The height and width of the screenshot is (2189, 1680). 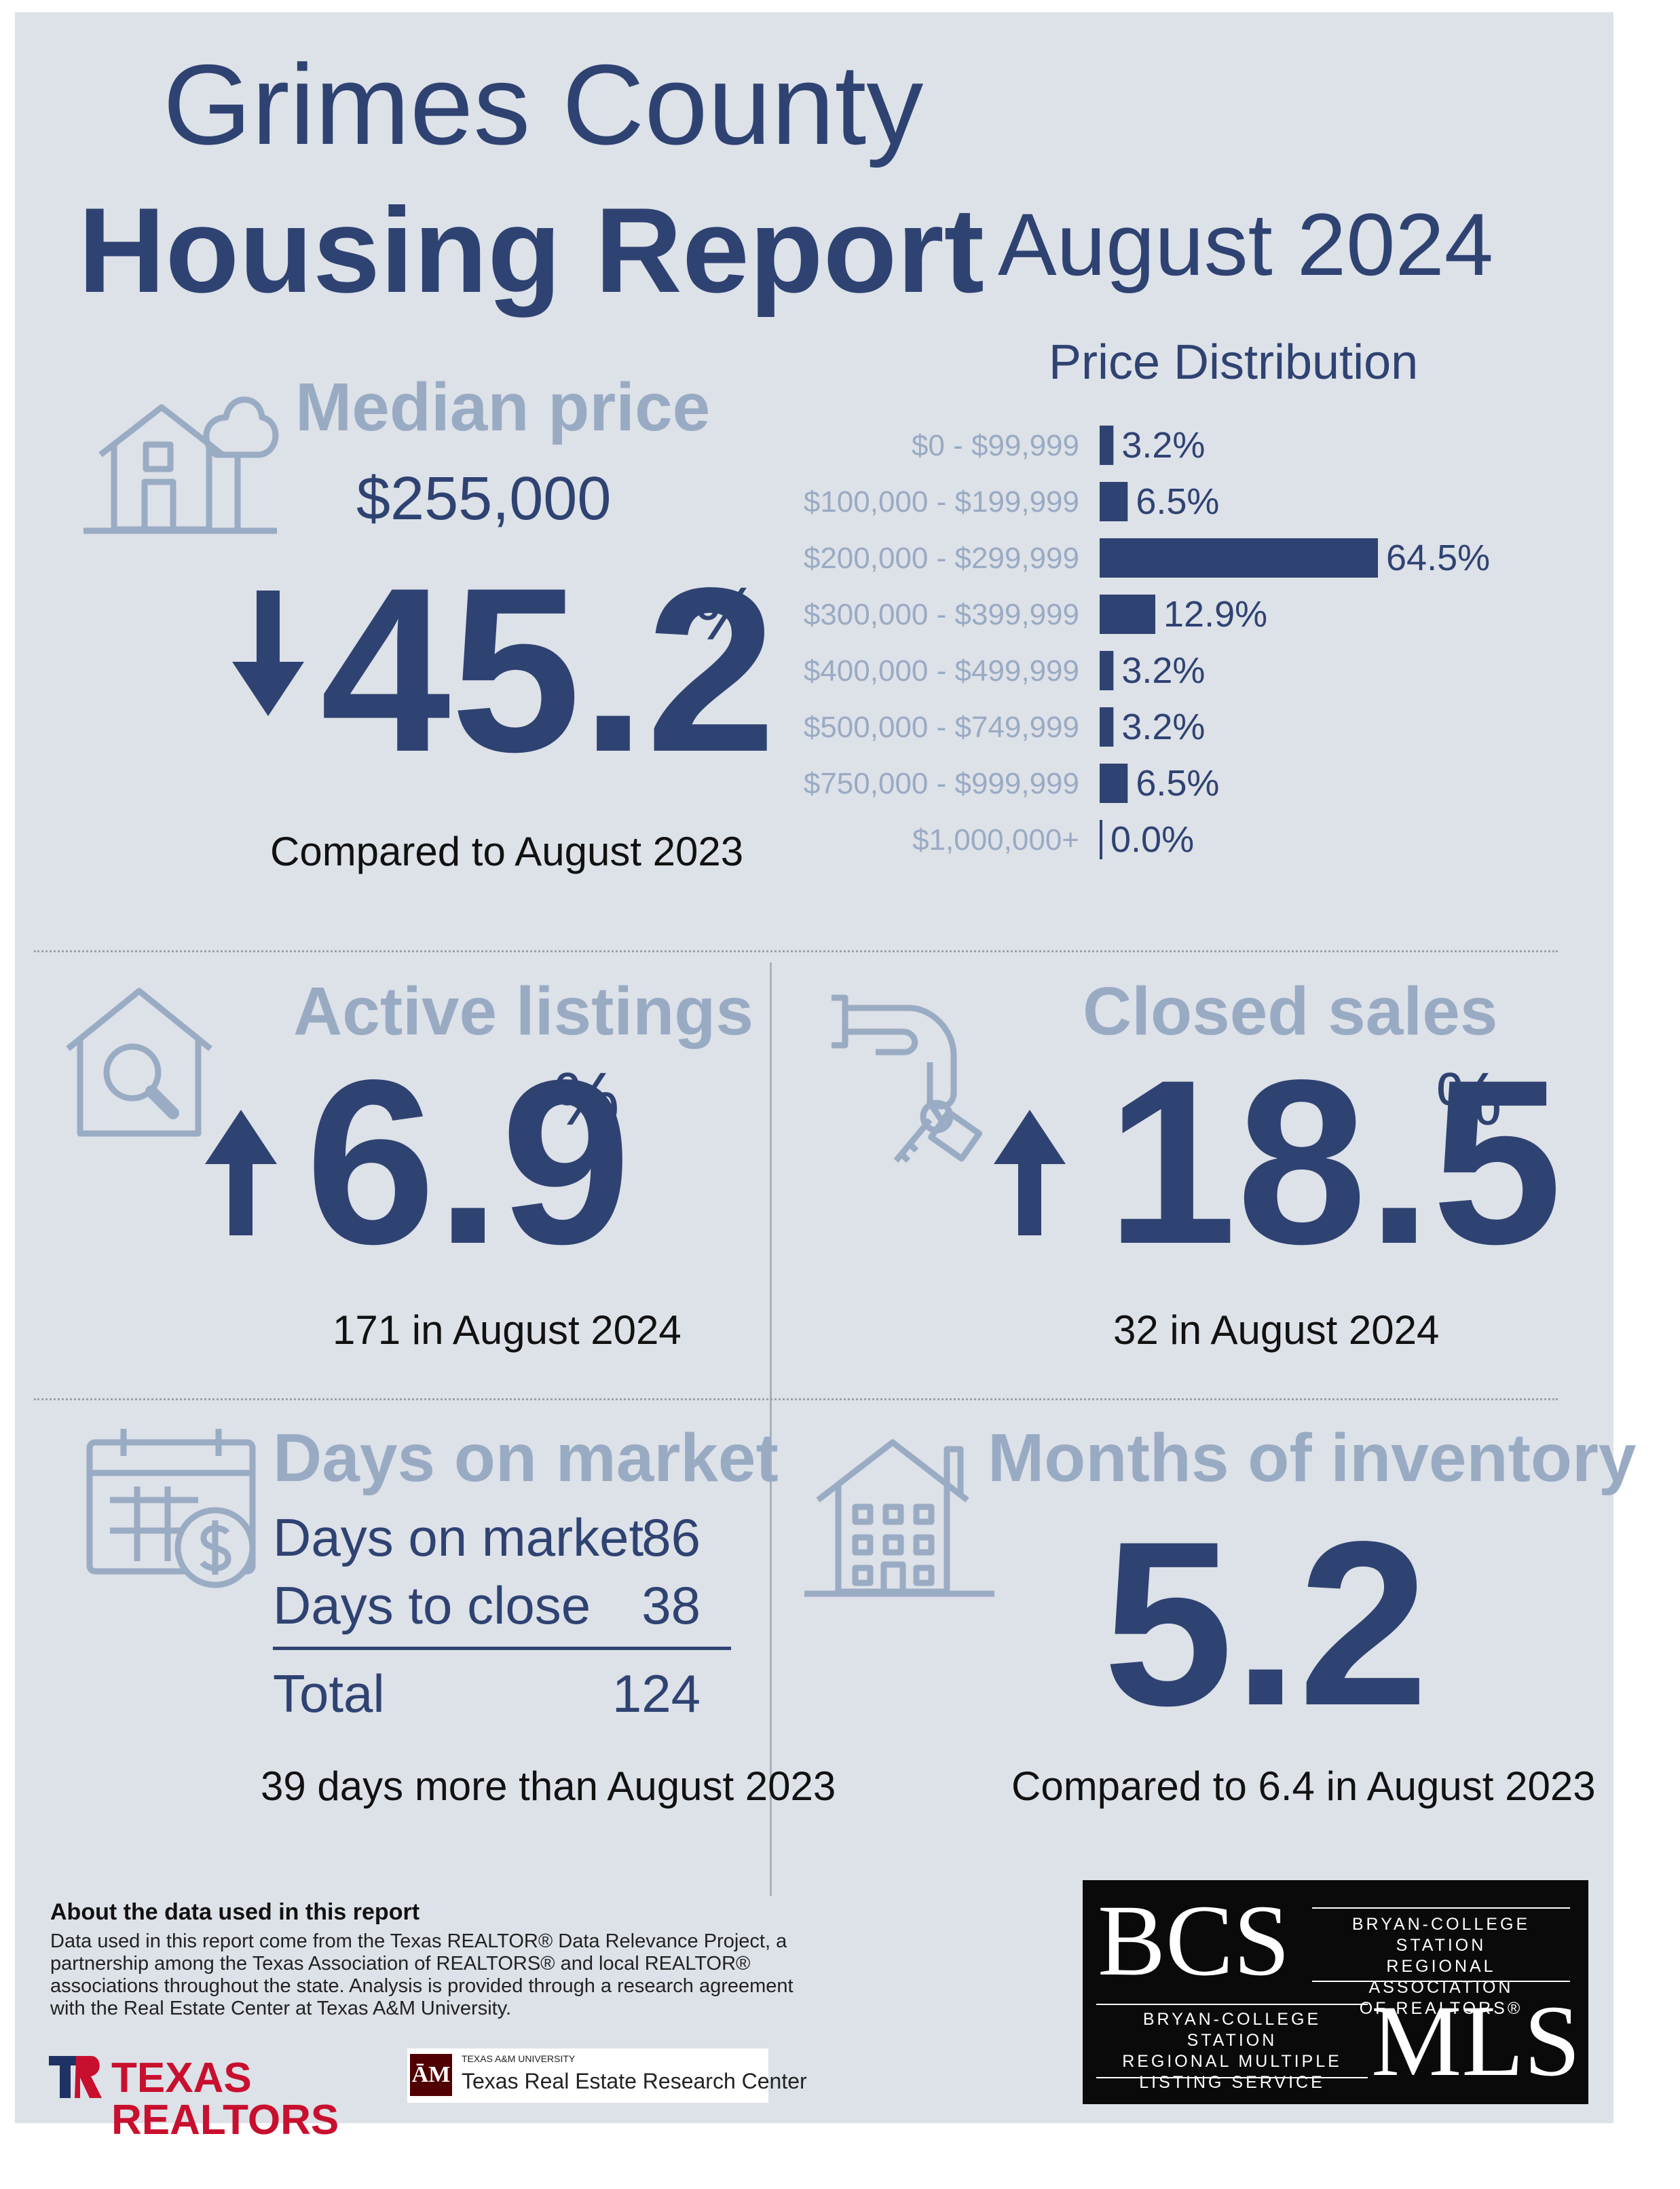 I want to click on days-row-close-value: 38, so click(x=671, y=1605).